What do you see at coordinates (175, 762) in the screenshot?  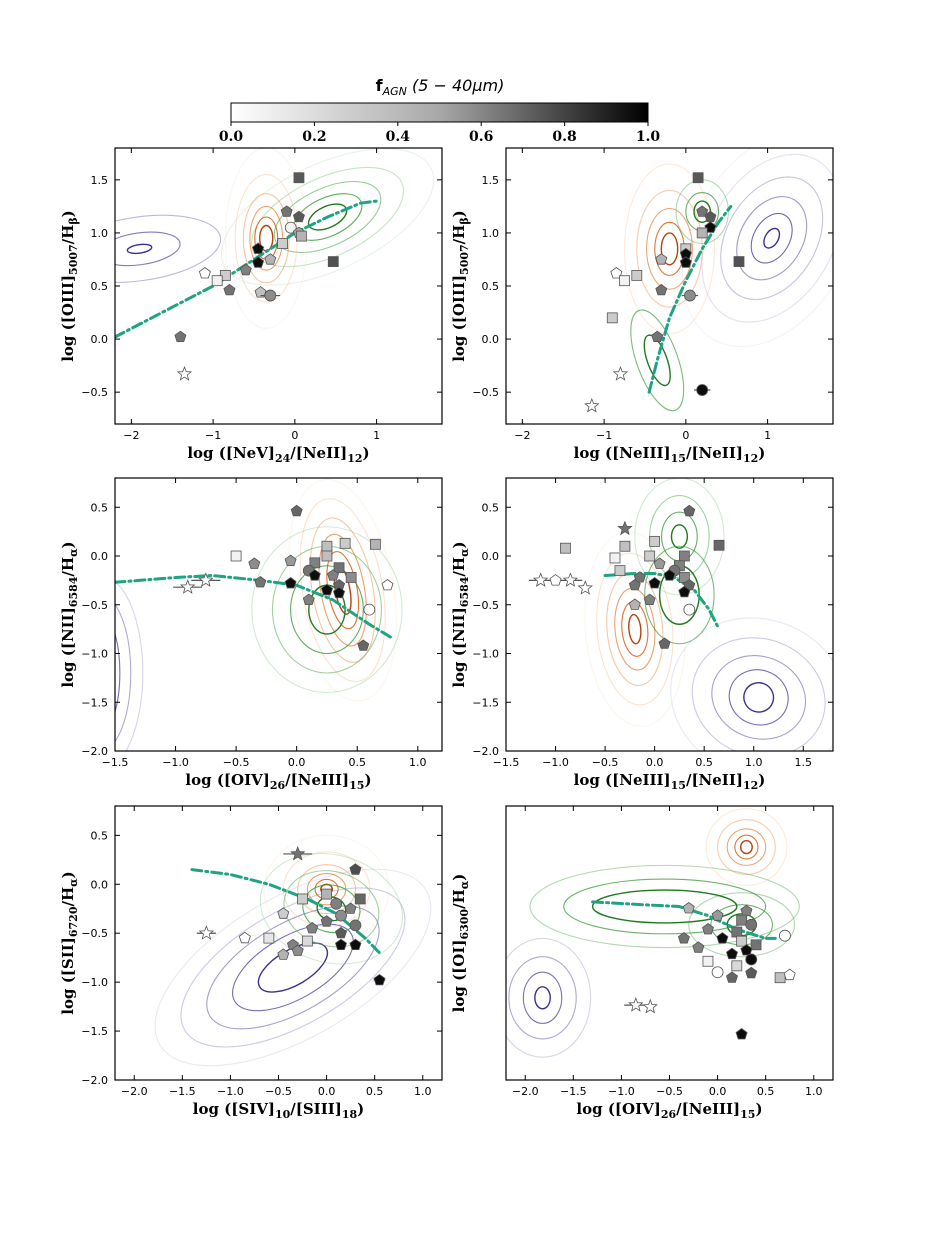 I see `x-tick-label: −1.0` at bounding box center [175, 762].